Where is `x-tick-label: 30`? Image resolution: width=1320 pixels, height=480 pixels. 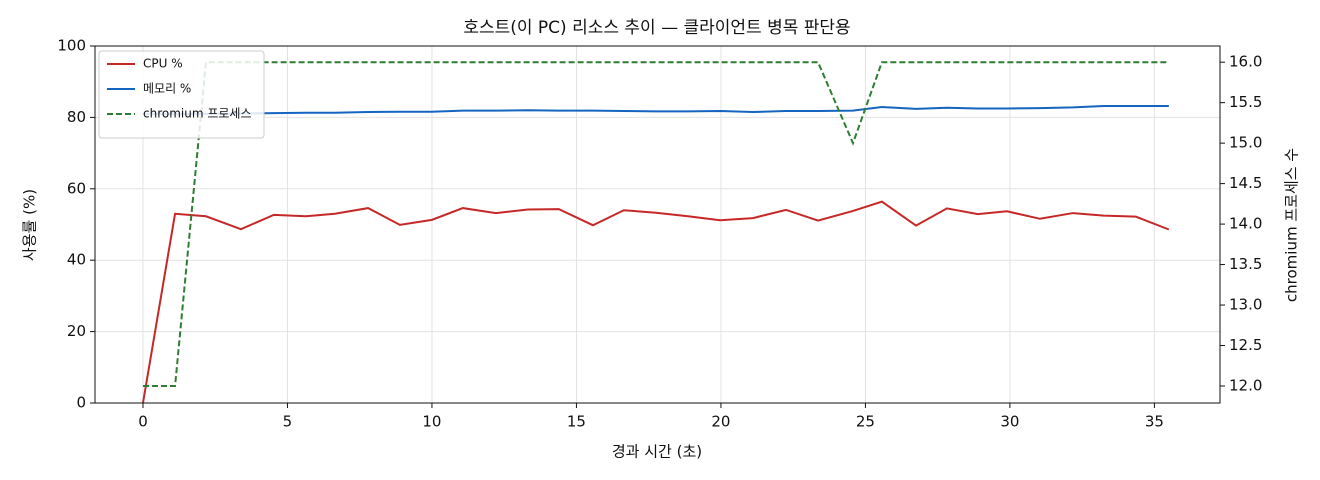
x-tick-label: 30 is located at coordinates (1009, 422).